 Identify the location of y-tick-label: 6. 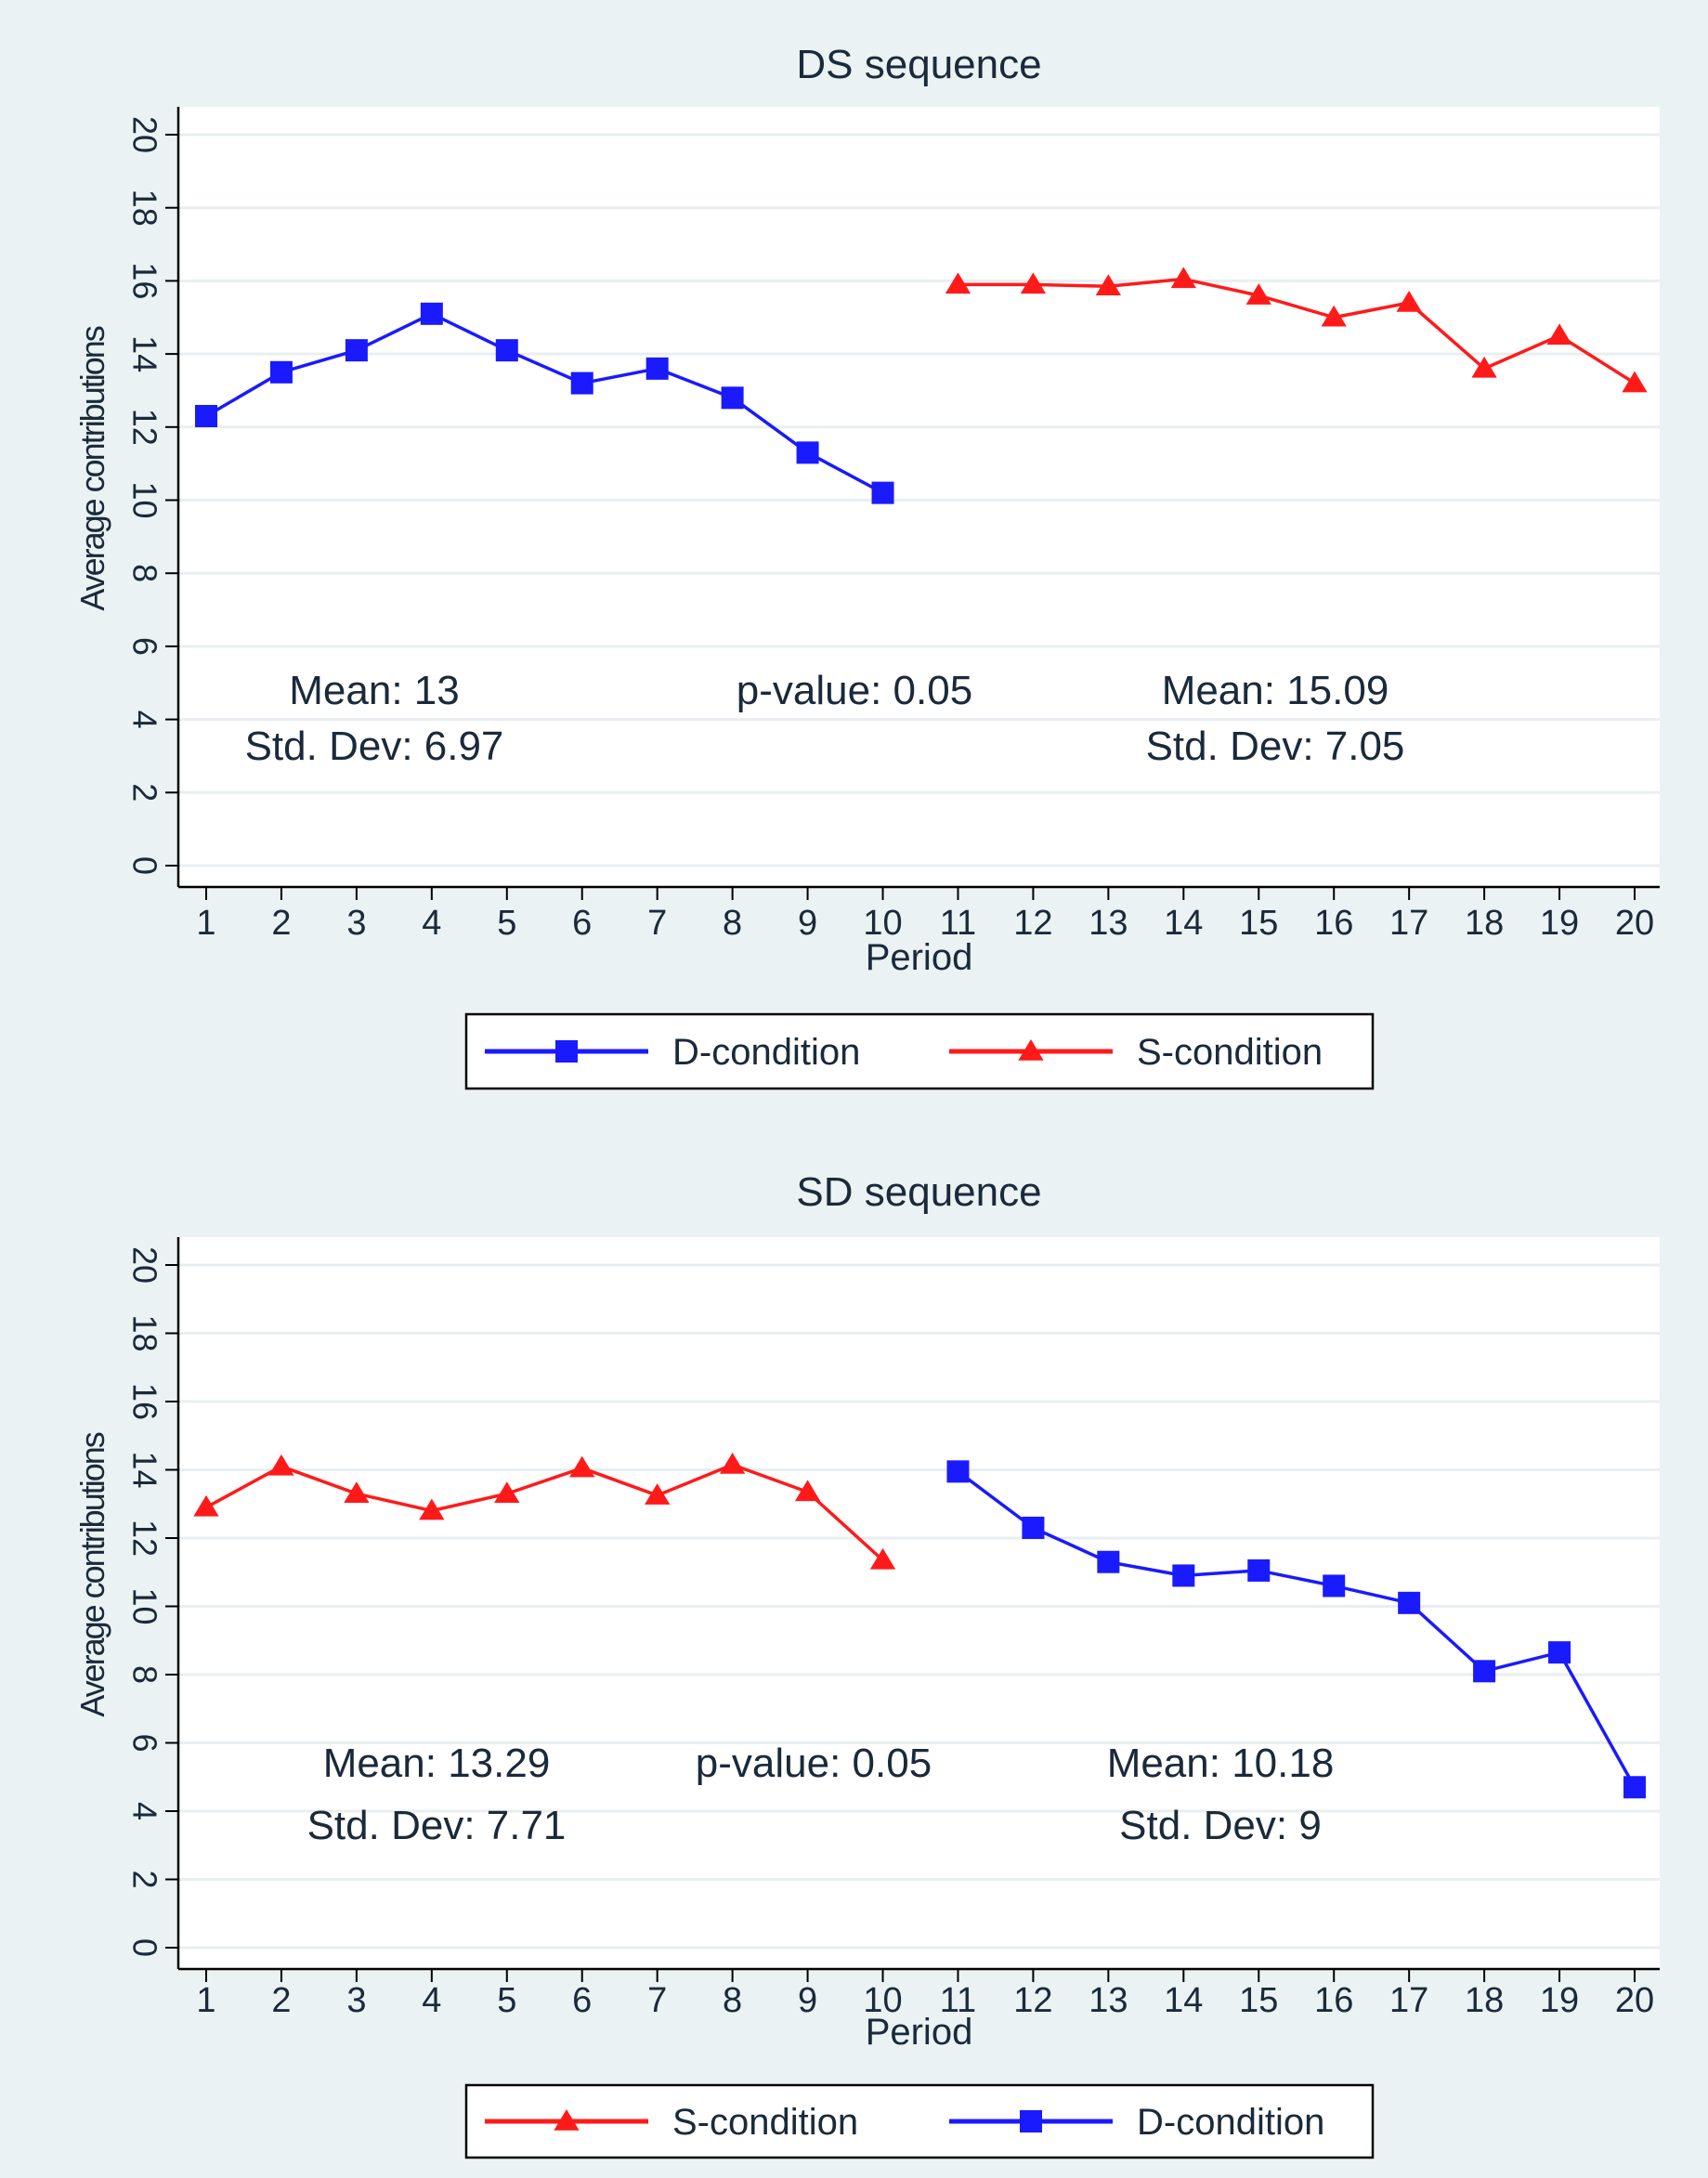
(144, 1742).